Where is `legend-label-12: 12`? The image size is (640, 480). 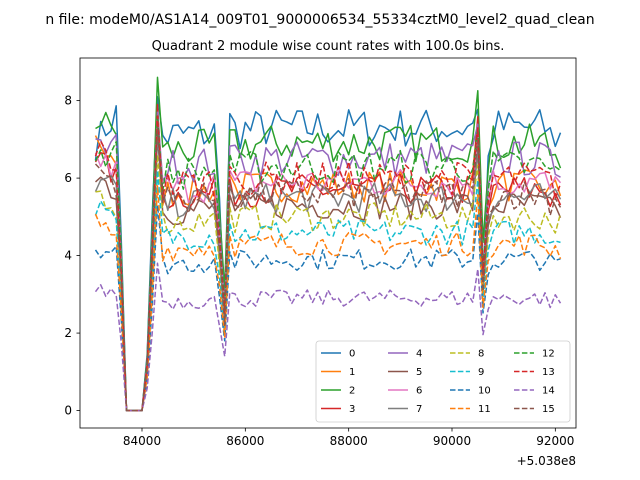
legend-label-12: 12 is located at coordinates (548, 354).